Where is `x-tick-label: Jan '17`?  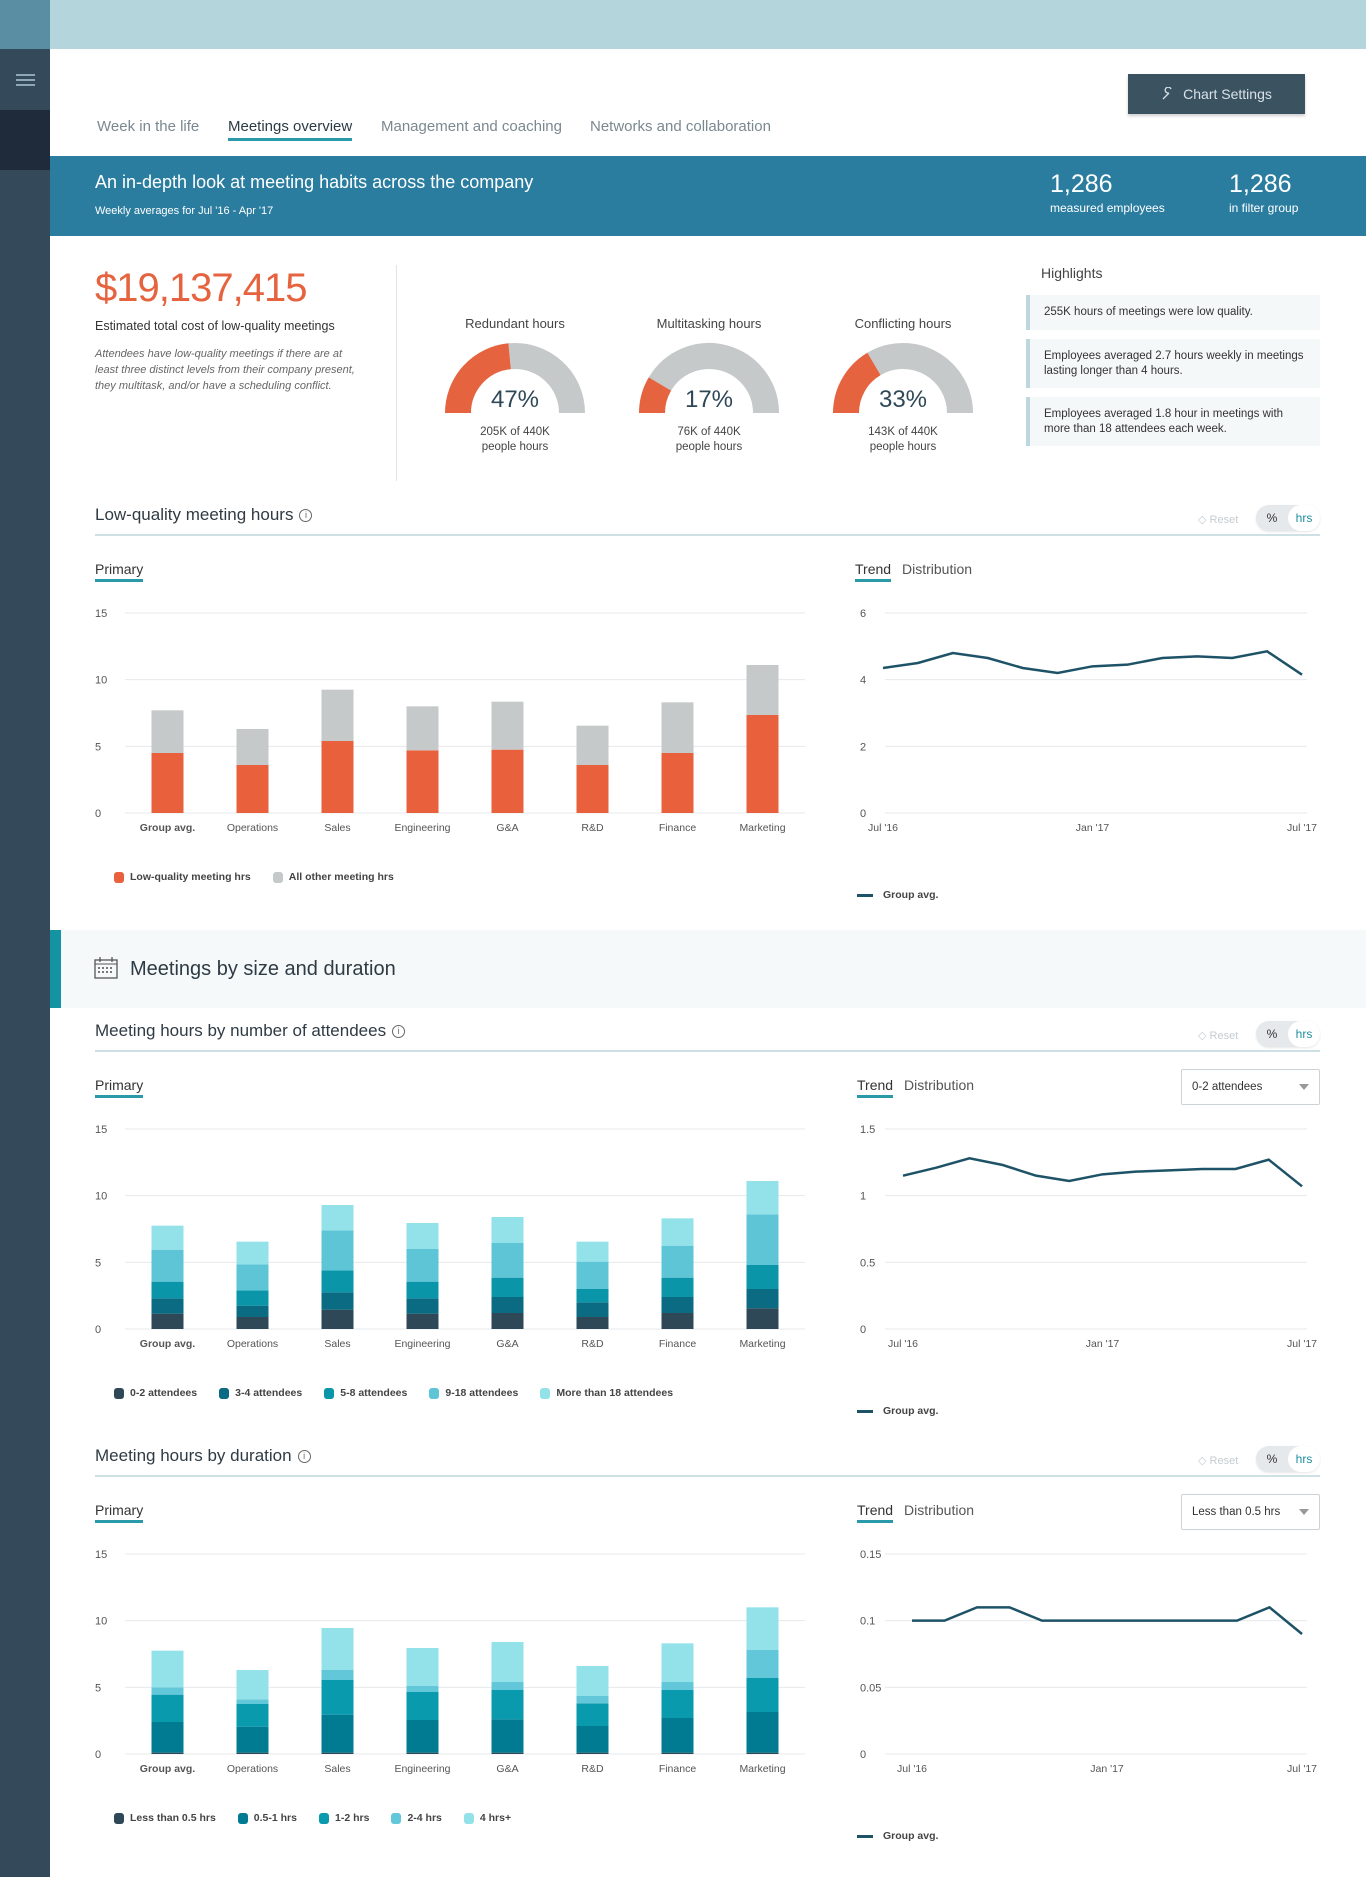
x-tick-label: Jan '17 is located at coordinates (1093, 828).